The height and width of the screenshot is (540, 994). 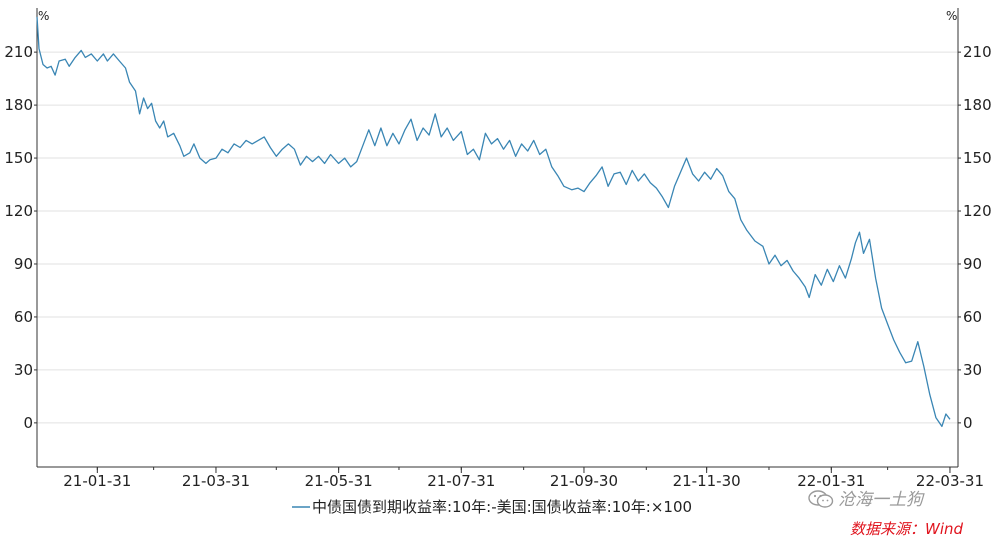 What do you see at coordinates (951, 16) in the screenshot?
I see `y-axis-right-unit: %` at bounding box center [951, 16].